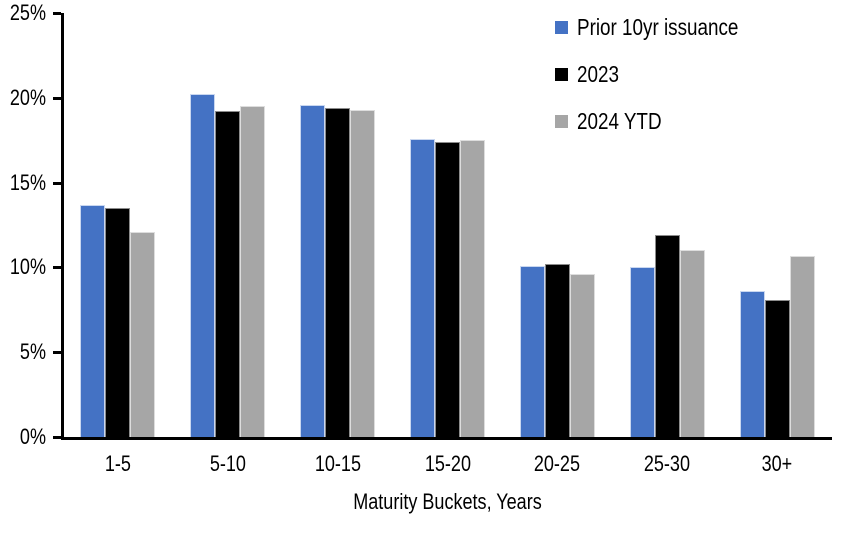  What do you see at coordinates (27, 97) in the screenshot?
I see `y-axis-tick-label: 20%` at bounding box center [27, 97].